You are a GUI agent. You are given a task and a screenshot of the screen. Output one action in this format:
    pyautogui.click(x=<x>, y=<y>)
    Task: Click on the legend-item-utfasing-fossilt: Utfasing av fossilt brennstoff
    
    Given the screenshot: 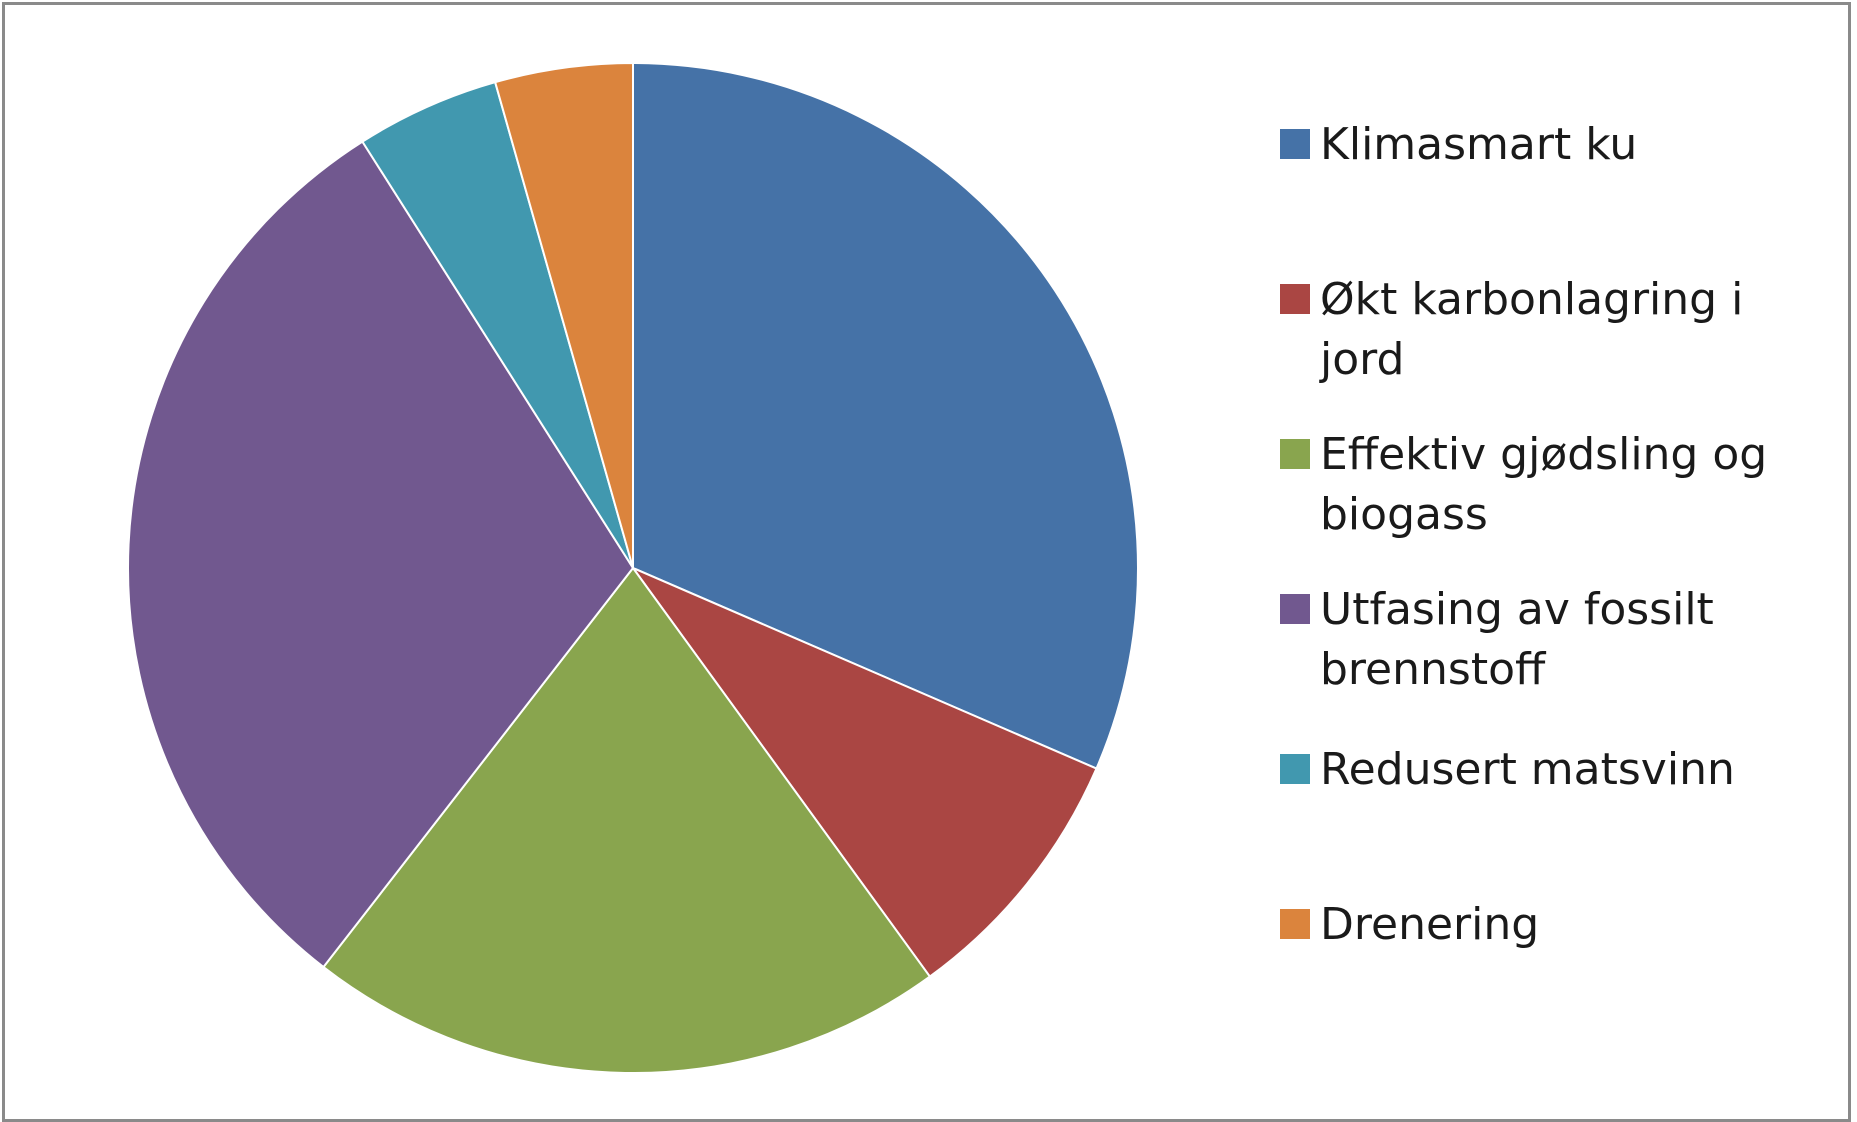 What is the action you would take?
    pyautogui.click(x=1550, y=640)
    